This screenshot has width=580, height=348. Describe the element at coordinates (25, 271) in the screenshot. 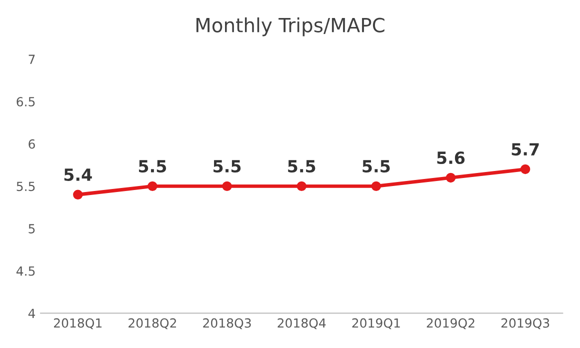

I see `y-tick-label: 4.5` at that location.